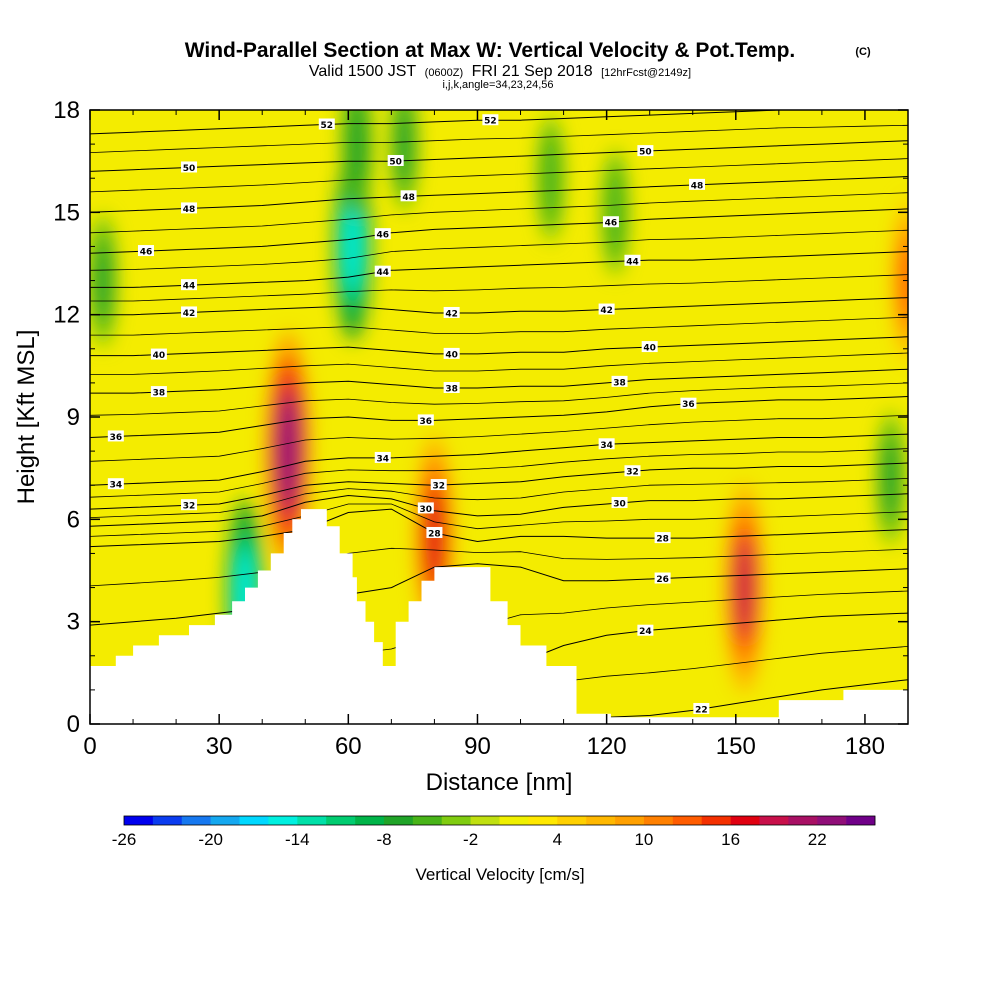 Image resolution: width=1000 pixels, height=1000 pixels. I want to click on colorbar-tick-label: -2, so click(470, 839).